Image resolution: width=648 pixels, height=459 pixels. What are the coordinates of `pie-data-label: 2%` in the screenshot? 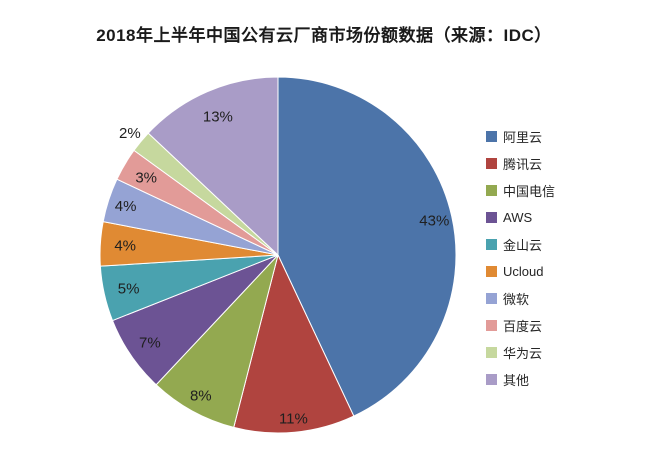 It's located at (130, 133).